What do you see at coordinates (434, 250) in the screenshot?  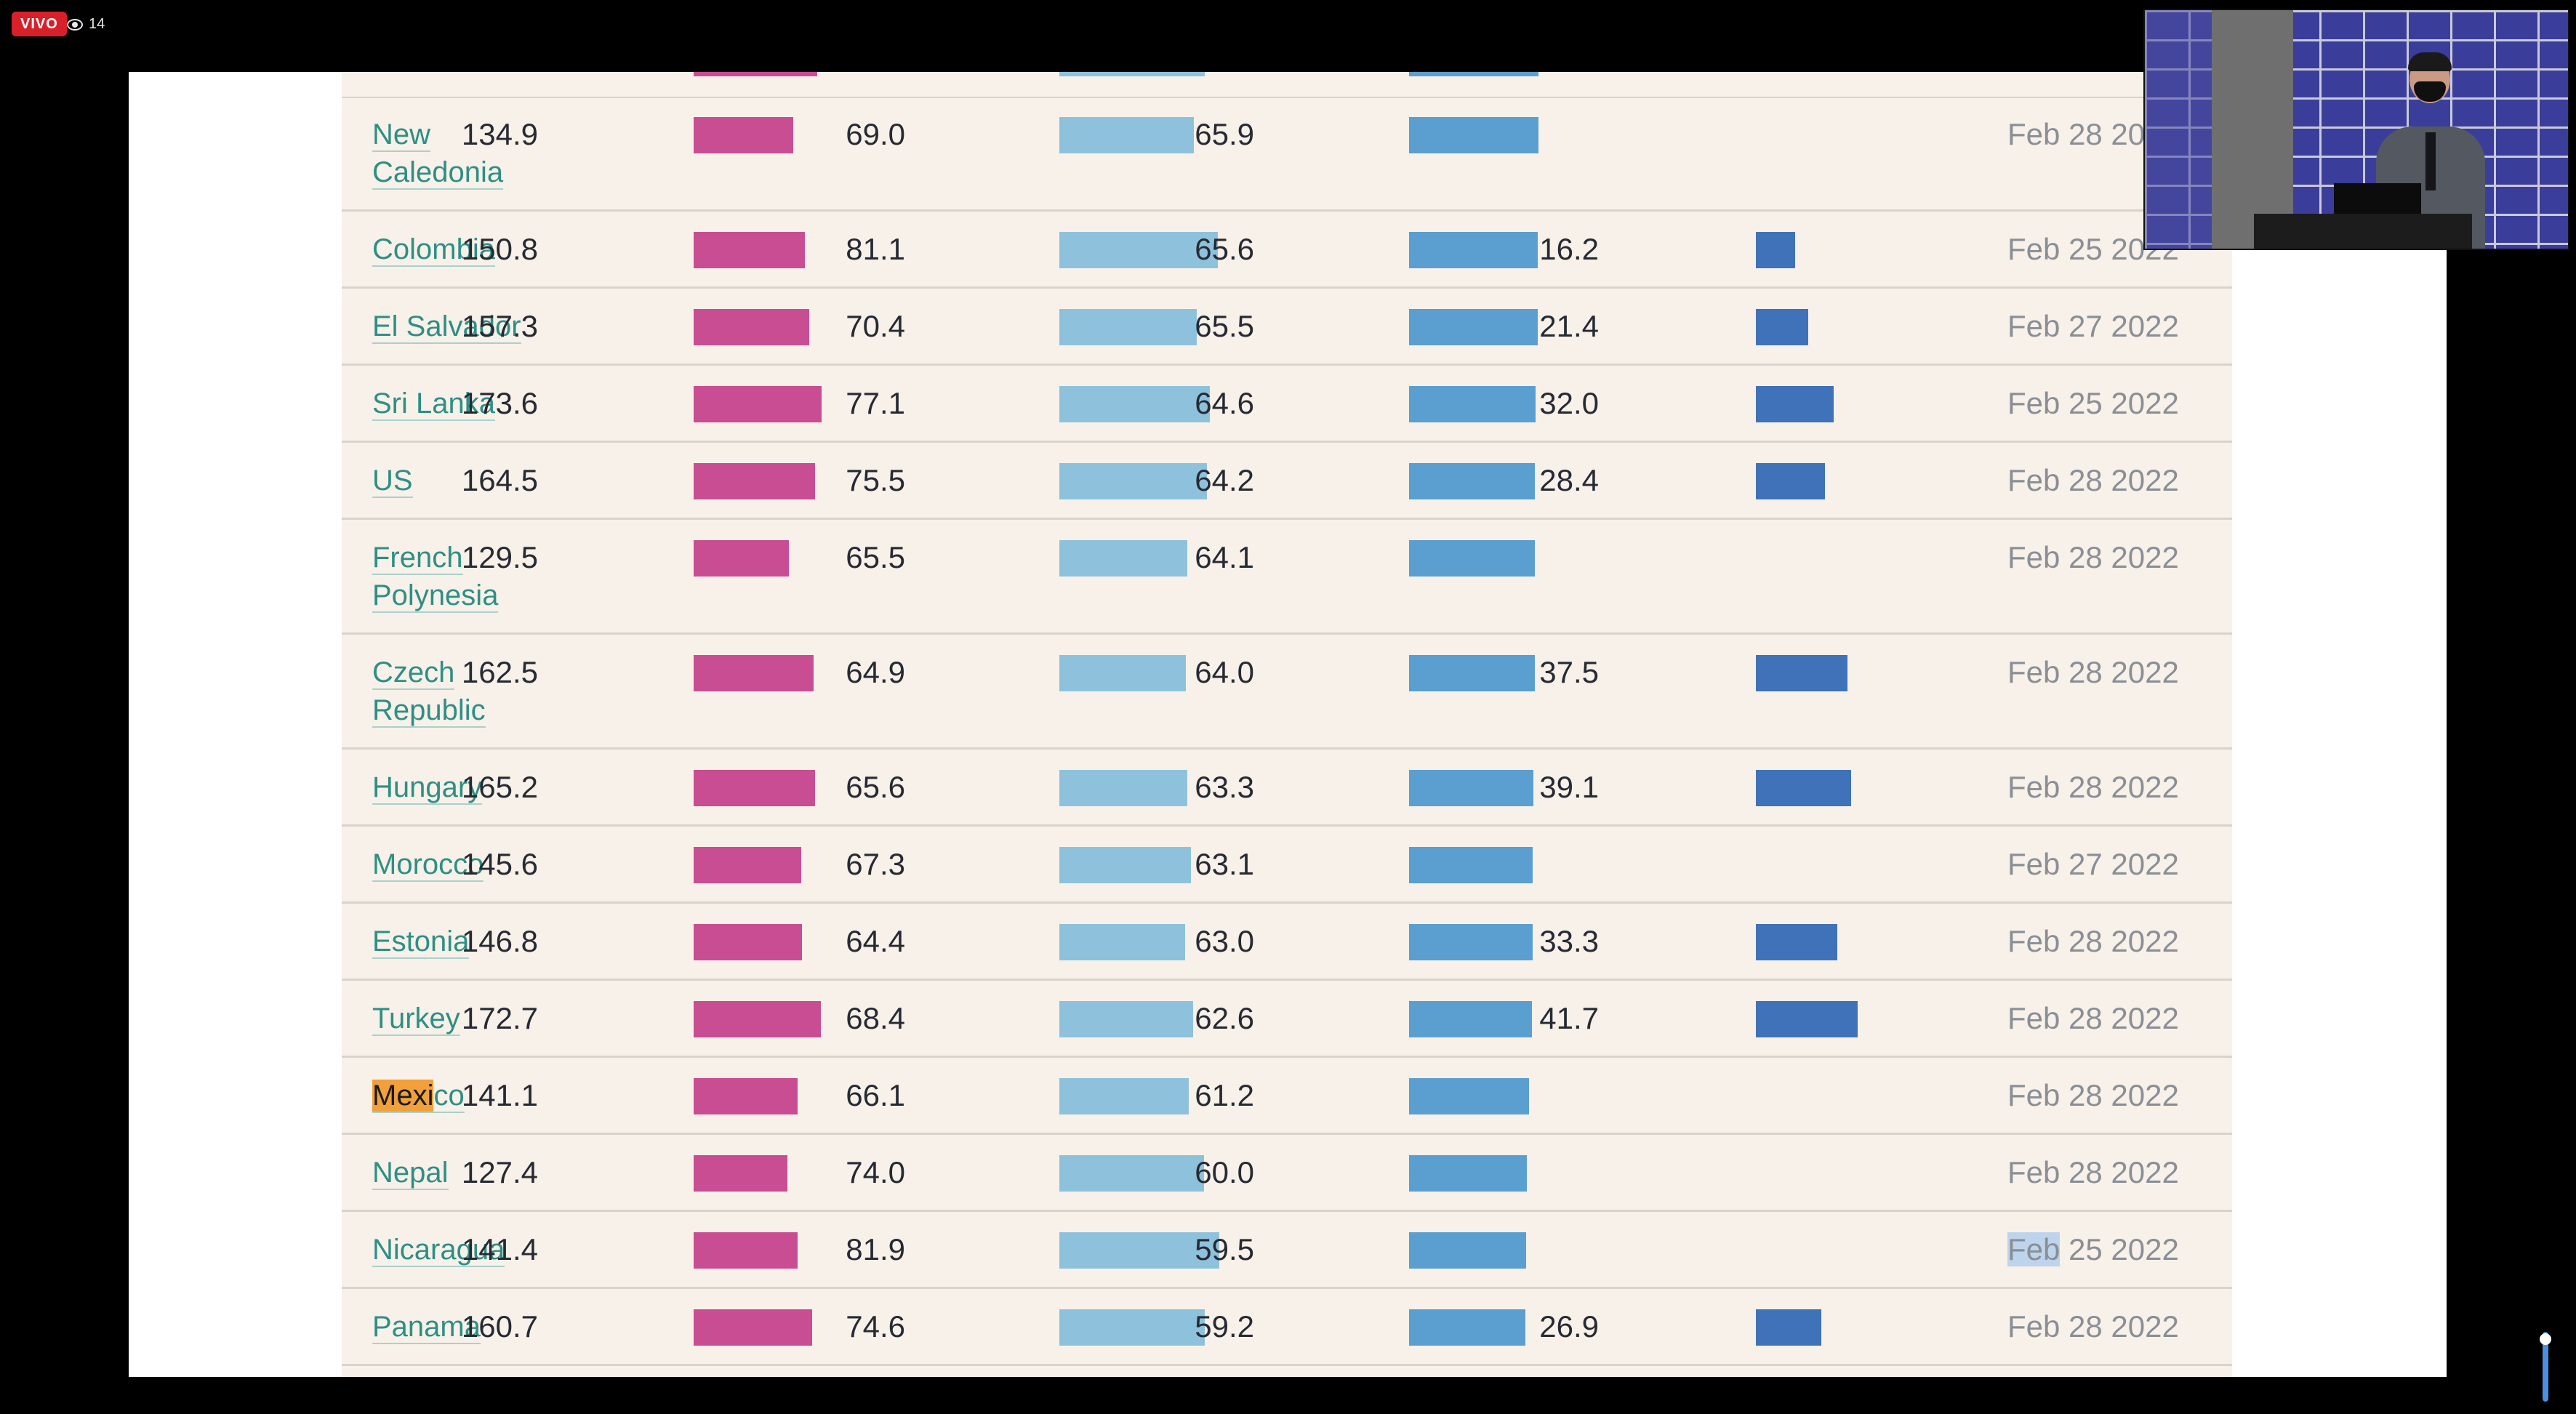 I see `country-link: Colombia` at bounding box center [434, 250].